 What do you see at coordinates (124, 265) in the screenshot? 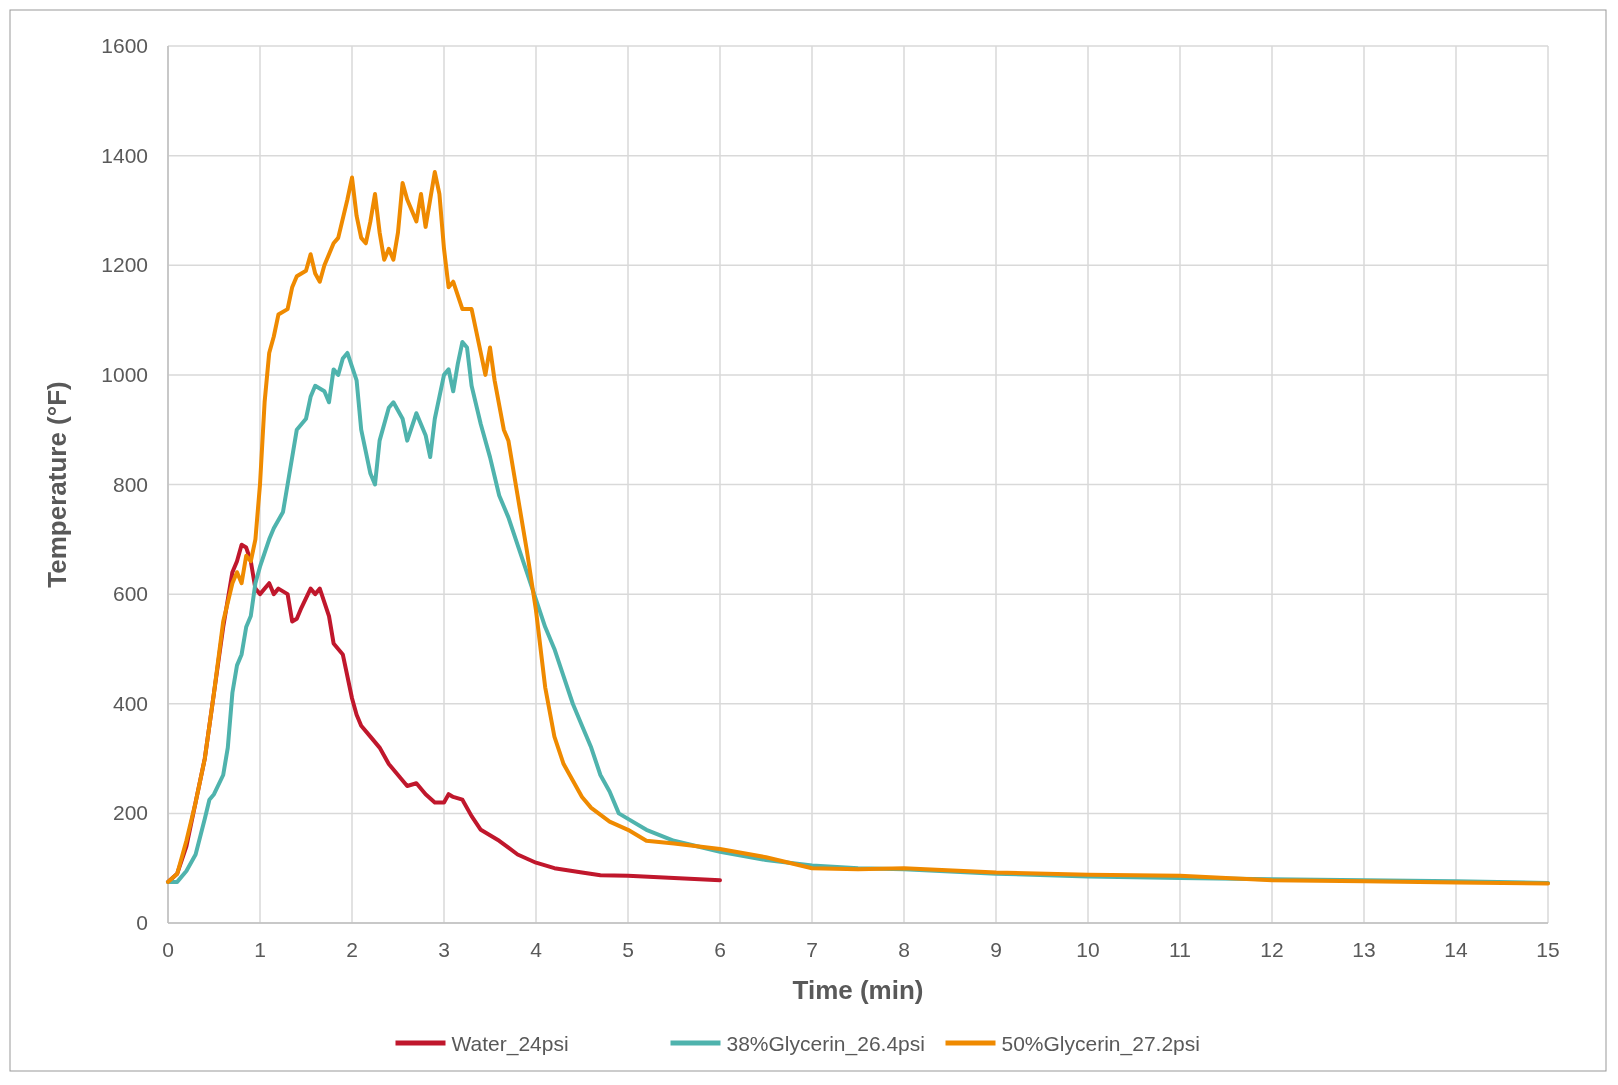
I see `y-tick-label: 1200` at bounding box center [124, 265].